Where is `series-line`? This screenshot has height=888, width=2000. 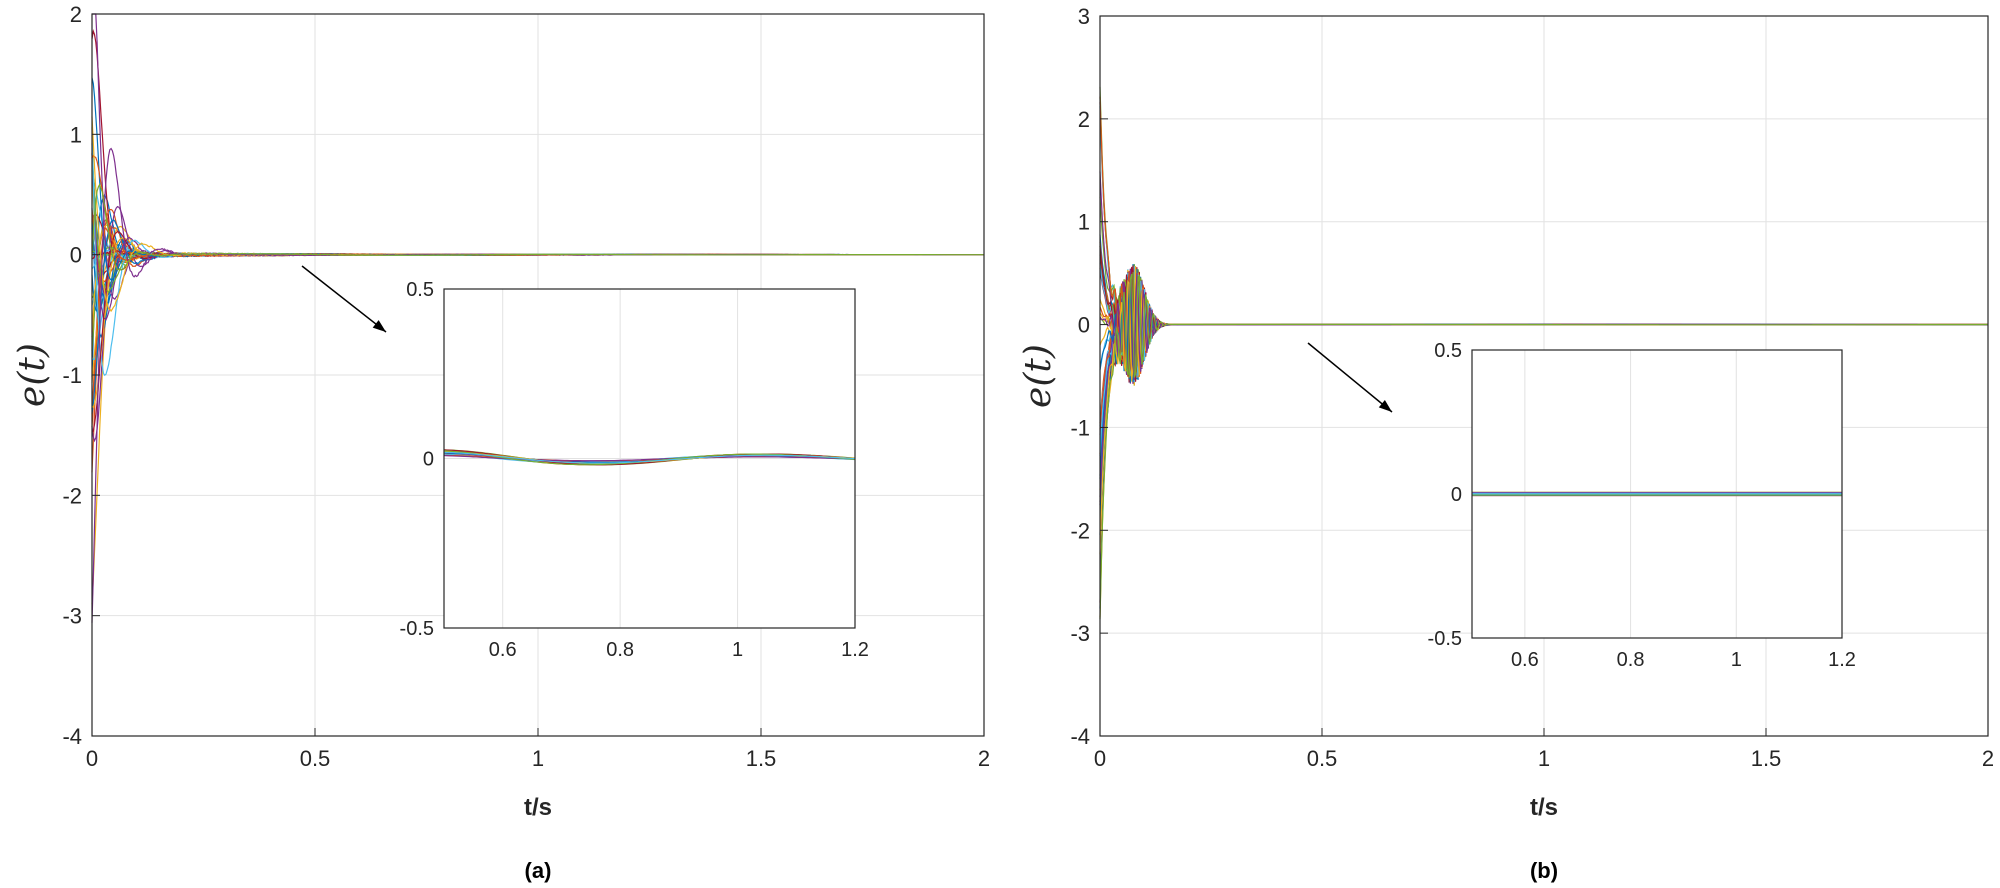 series-line is located at coordinates (537, 227).